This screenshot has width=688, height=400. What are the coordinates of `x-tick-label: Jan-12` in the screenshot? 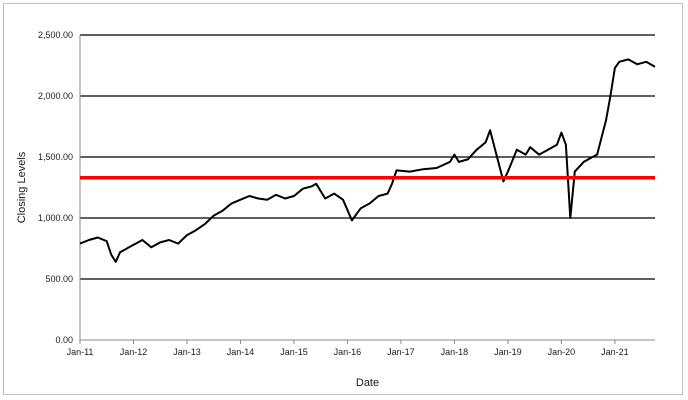 It's located at (134, 352).